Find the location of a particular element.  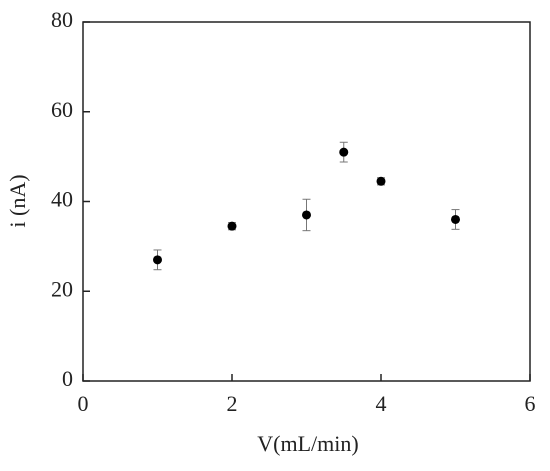

y-tick-label: 80 is located at coordinates (62, 19).